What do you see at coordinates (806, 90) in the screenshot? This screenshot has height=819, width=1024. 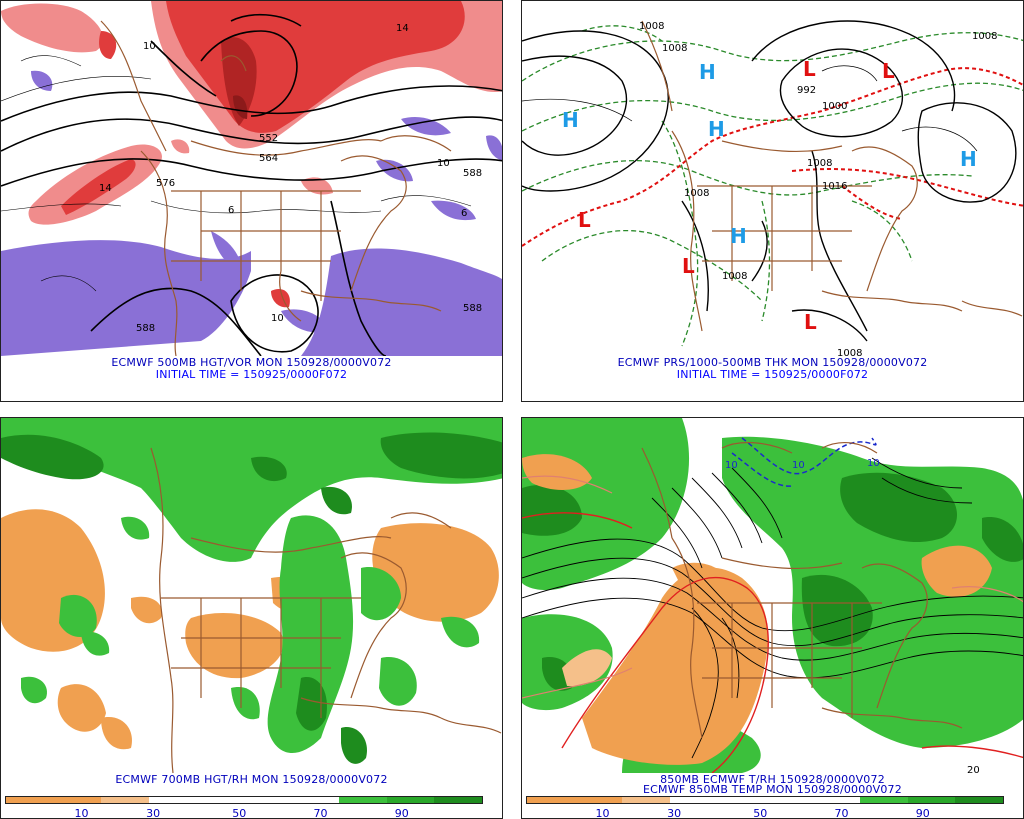 I see `isobar-label: 992` at bounding box center [806, 90].